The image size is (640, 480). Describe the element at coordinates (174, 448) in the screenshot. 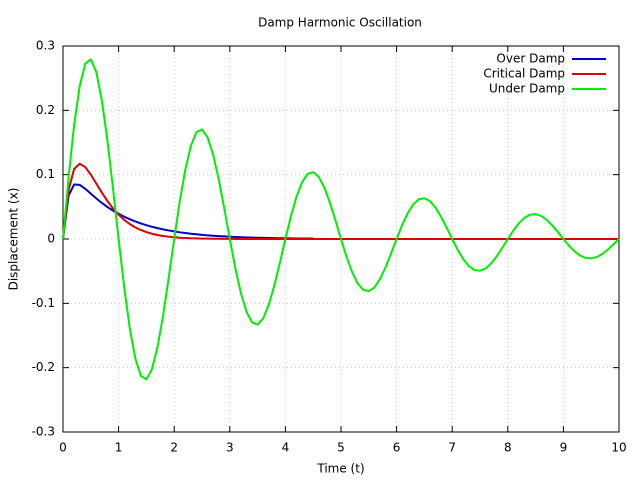

I see `x-tick-label: 2` at that location.